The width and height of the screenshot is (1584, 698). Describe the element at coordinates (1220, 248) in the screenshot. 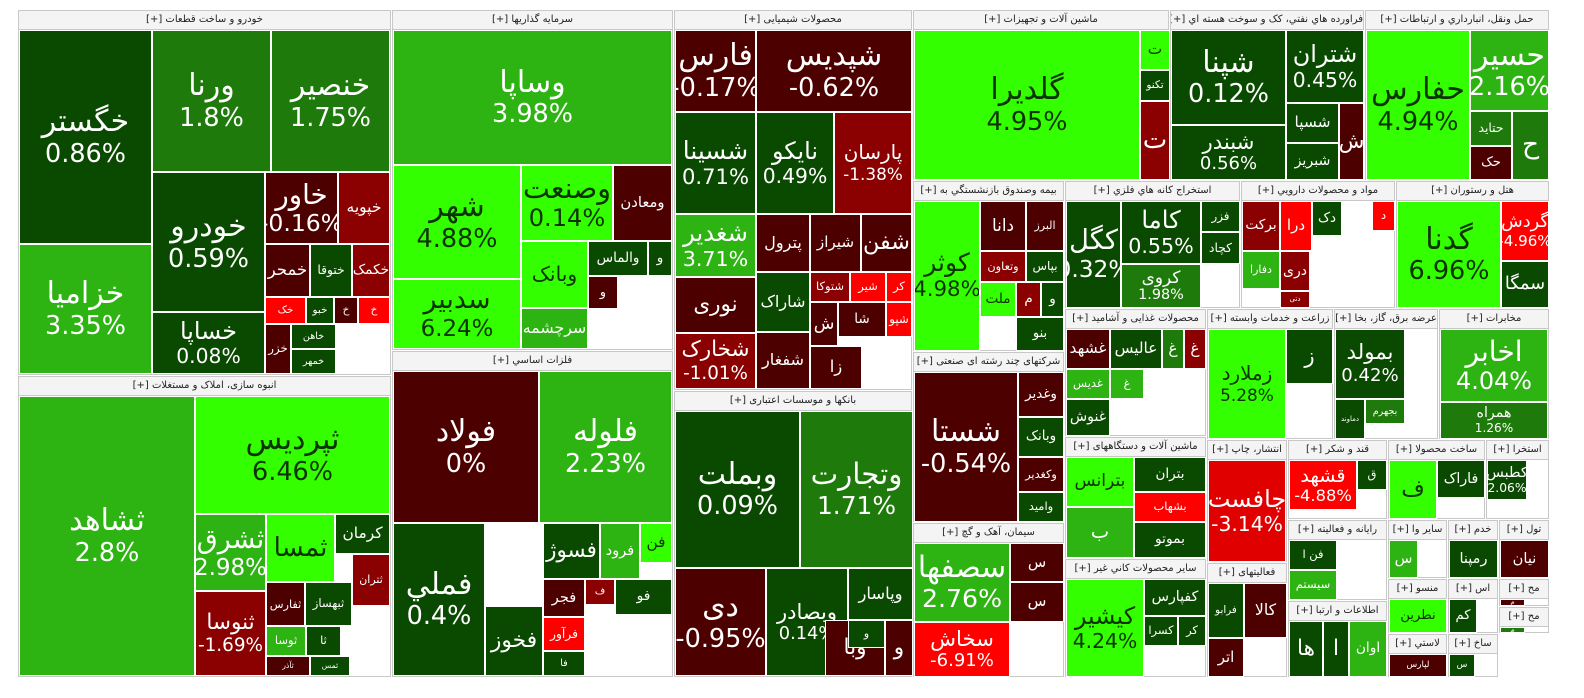

I see `treemap-tile: کچاد` at that location.